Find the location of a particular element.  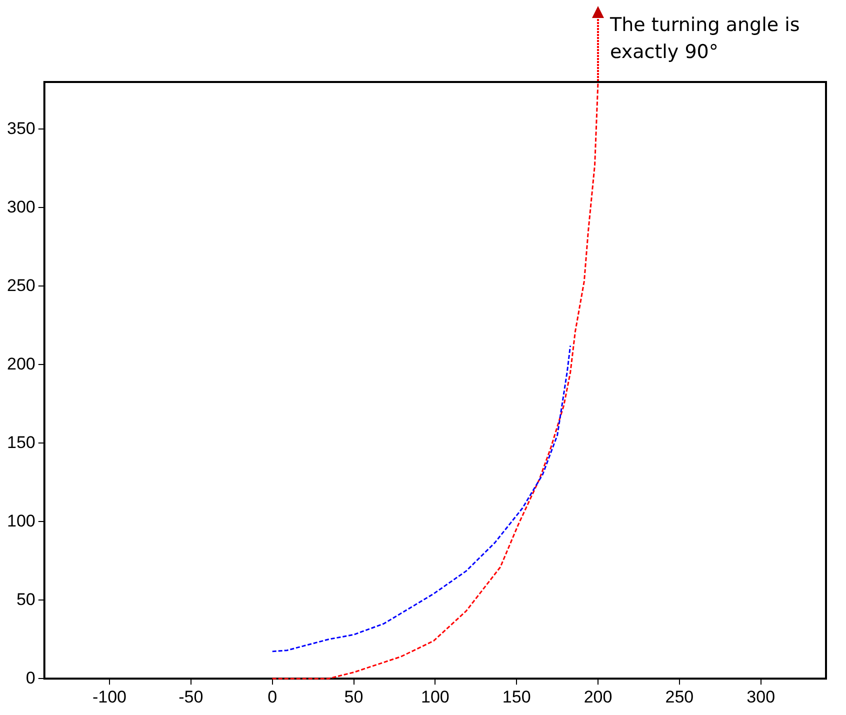

y-tick-label: 300 is located at coordinates (21, 206).